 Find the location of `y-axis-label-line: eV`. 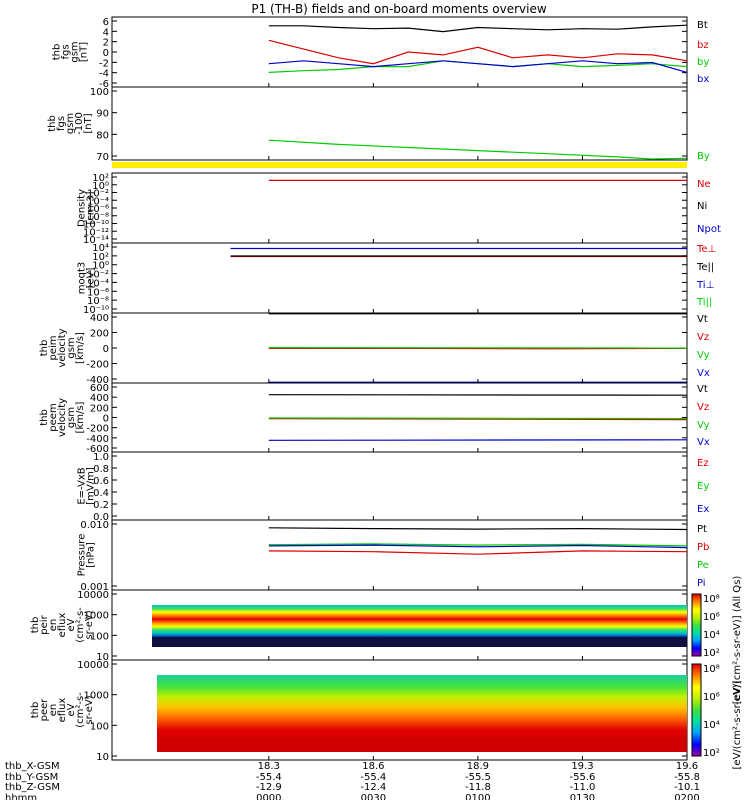

y-axis-label-line: eV is located at coordinates (71, 624).